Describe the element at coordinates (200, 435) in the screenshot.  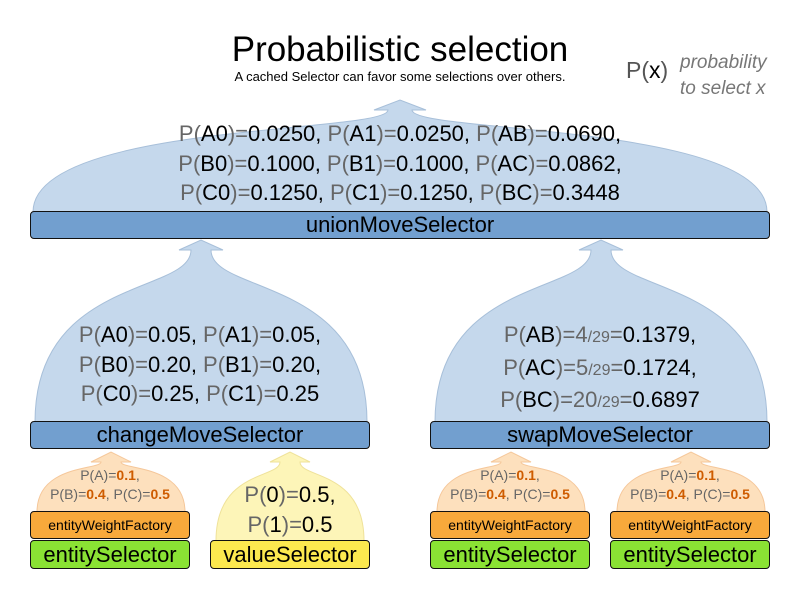
I see `change-move-selector: changeMoveSelector` at that location.